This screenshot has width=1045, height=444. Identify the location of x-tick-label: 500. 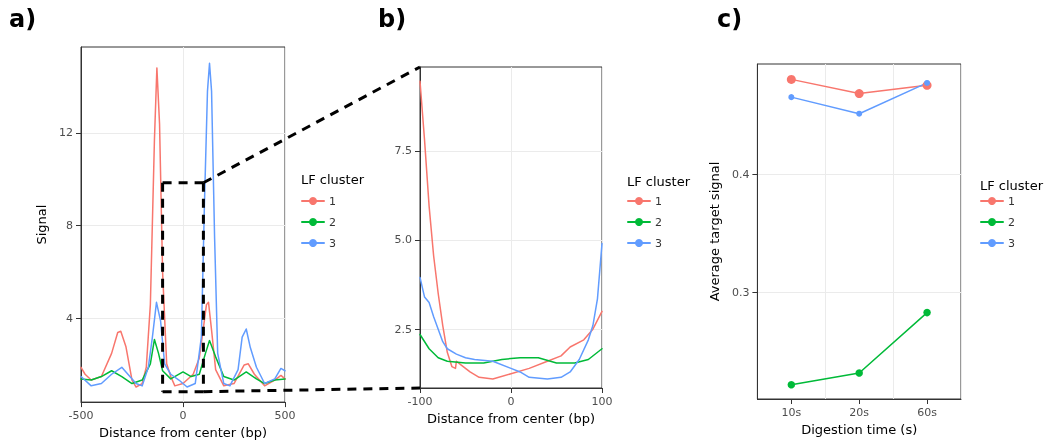
(285, 416).